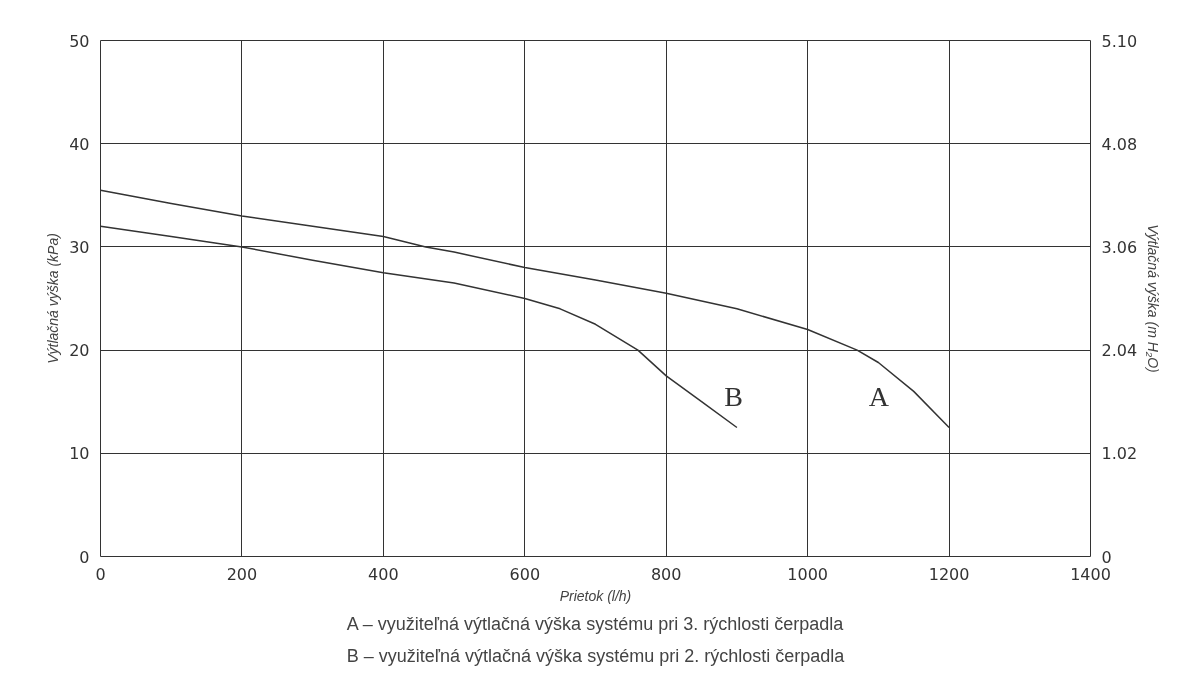 The image size is (1204, 675). I want to click on y2-tick-label: 2.04, so click(1119, 351).